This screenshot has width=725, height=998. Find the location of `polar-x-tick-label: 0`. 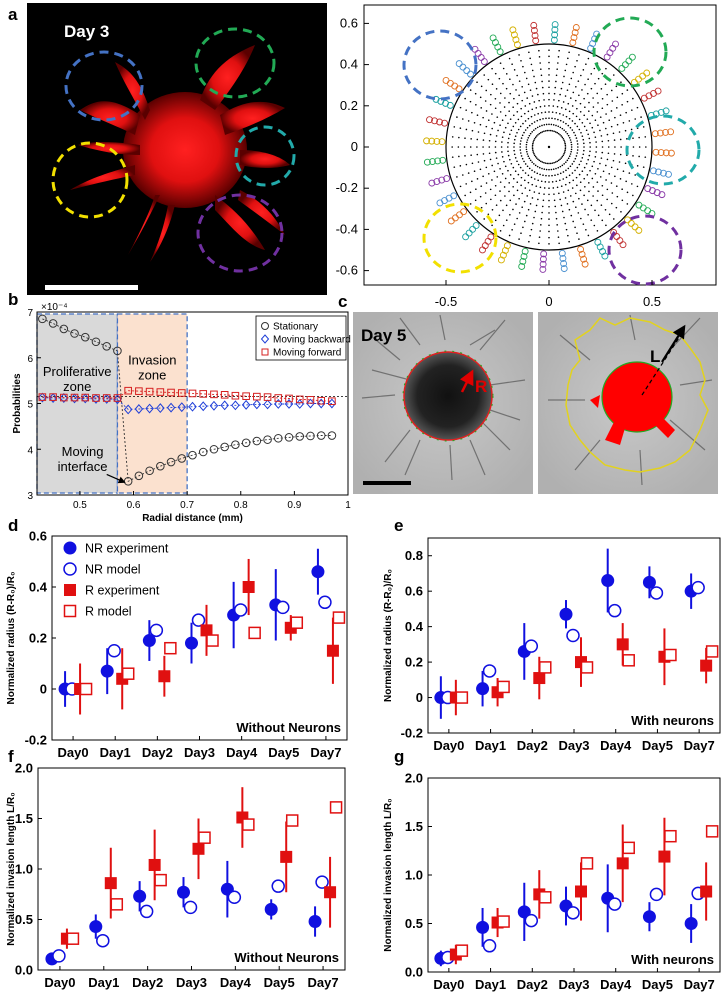

polar-x-tick-label: 0 is located at coordinates (548, 301).